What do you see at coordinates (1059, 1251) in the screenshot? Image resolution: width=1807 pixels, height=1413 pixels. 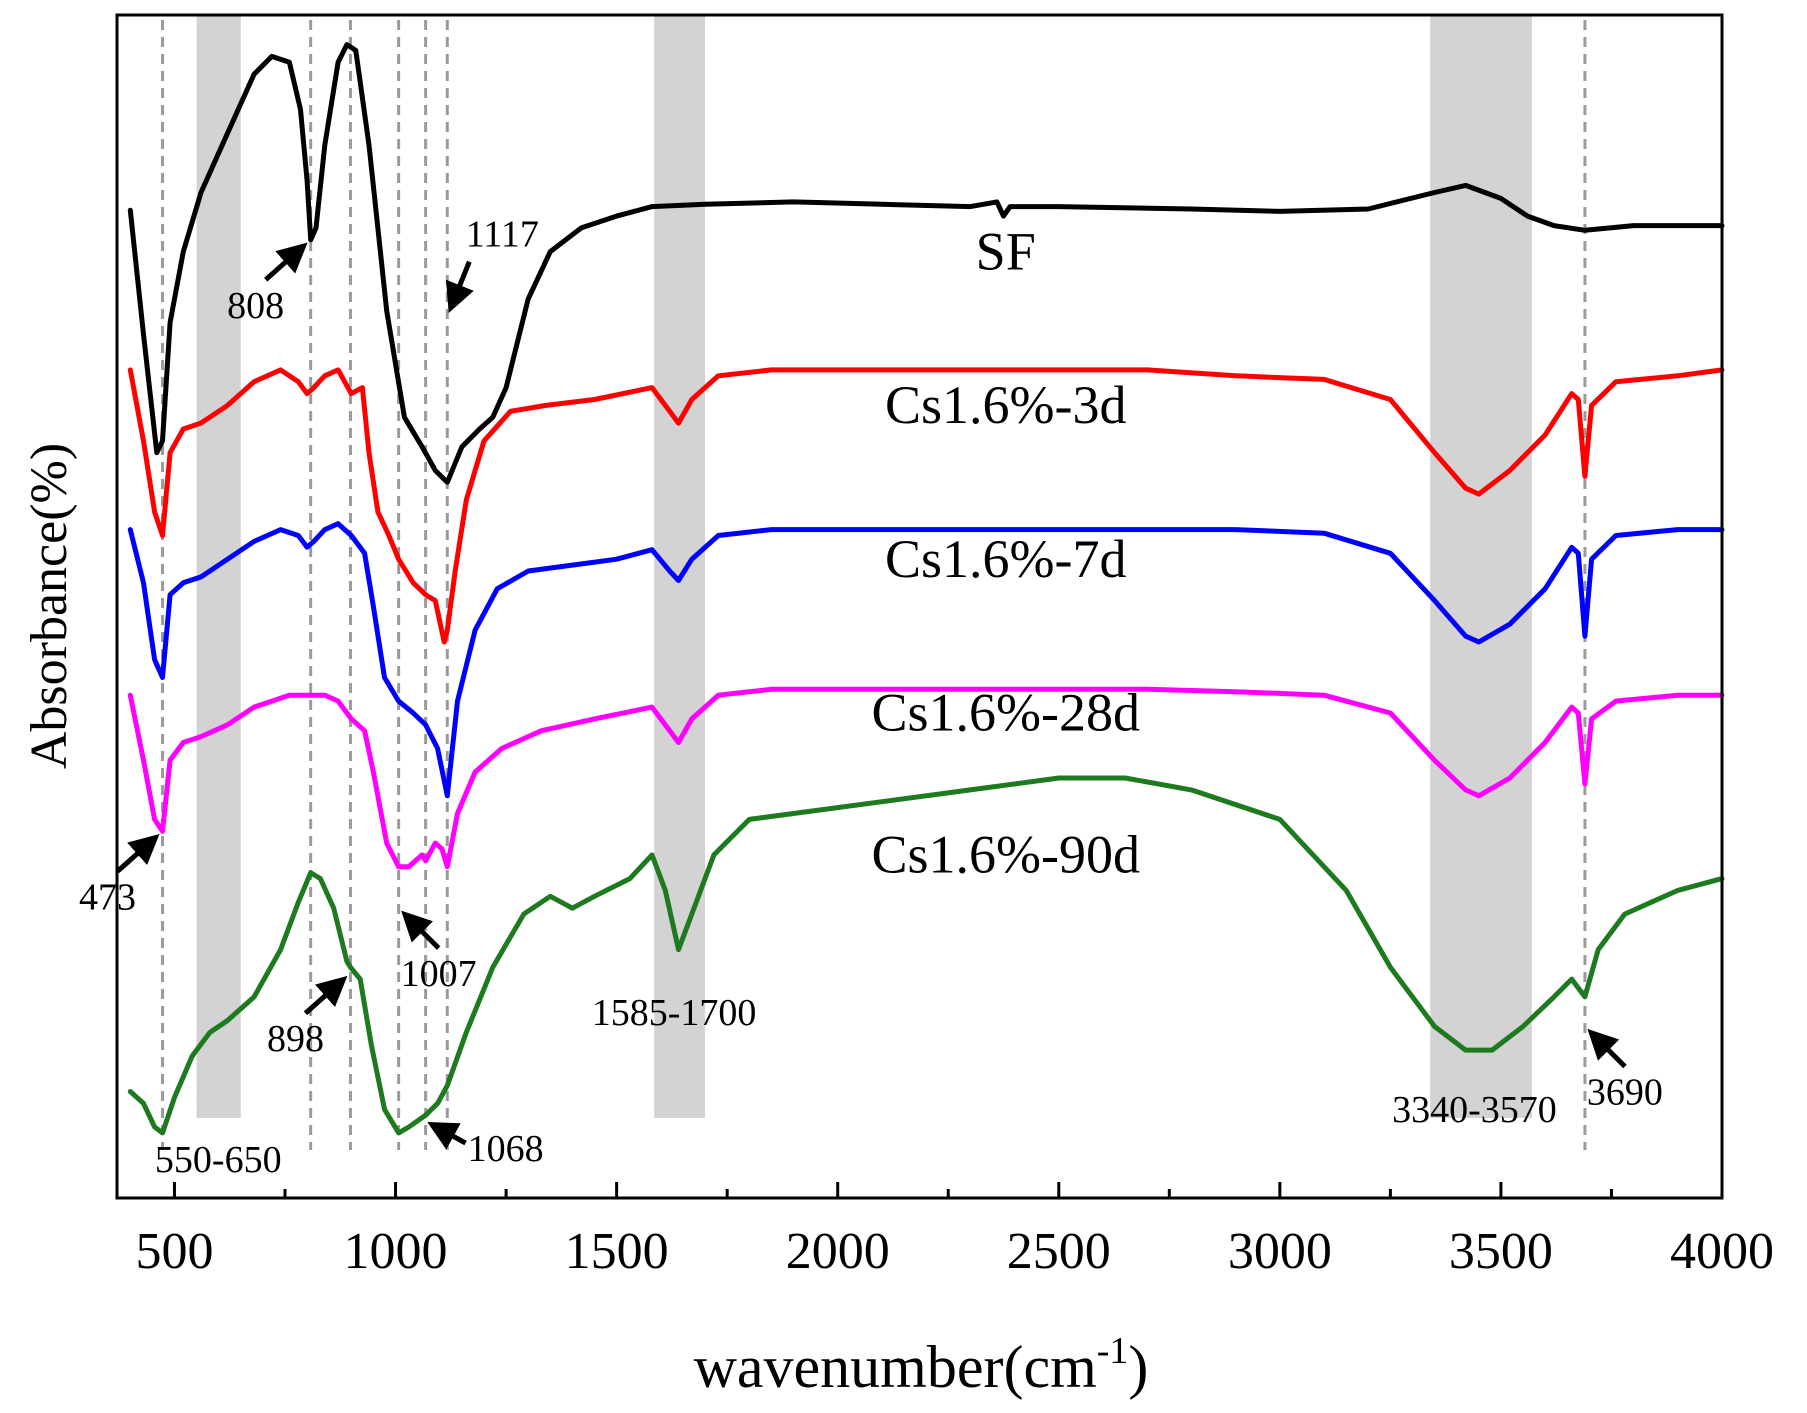 I see `x-tick-label: 2500` at bounding box center [1059, 1251].